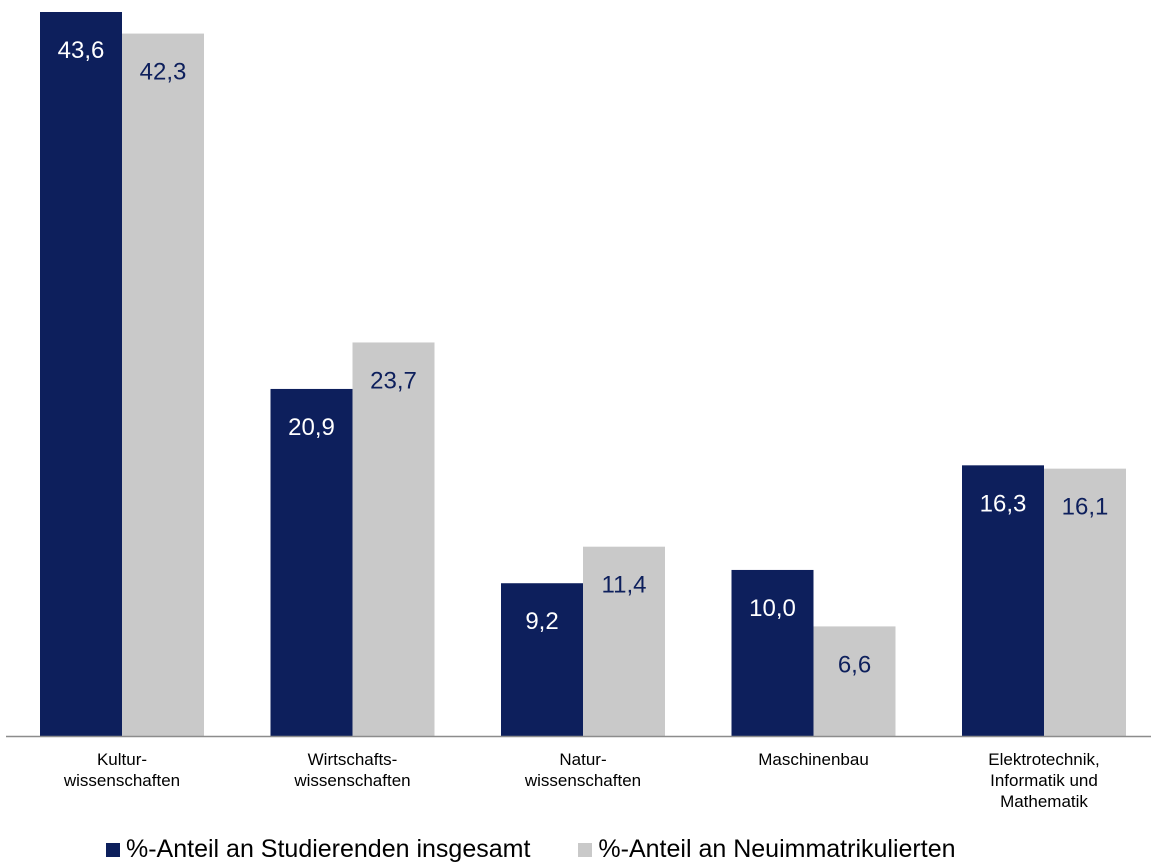 This screenshot has height=864, width=1151. What do you see at coordinates (813, 759) in the screenshot?
I see `category-label-4: Maschinenbau` at bounding box center [813, 759].